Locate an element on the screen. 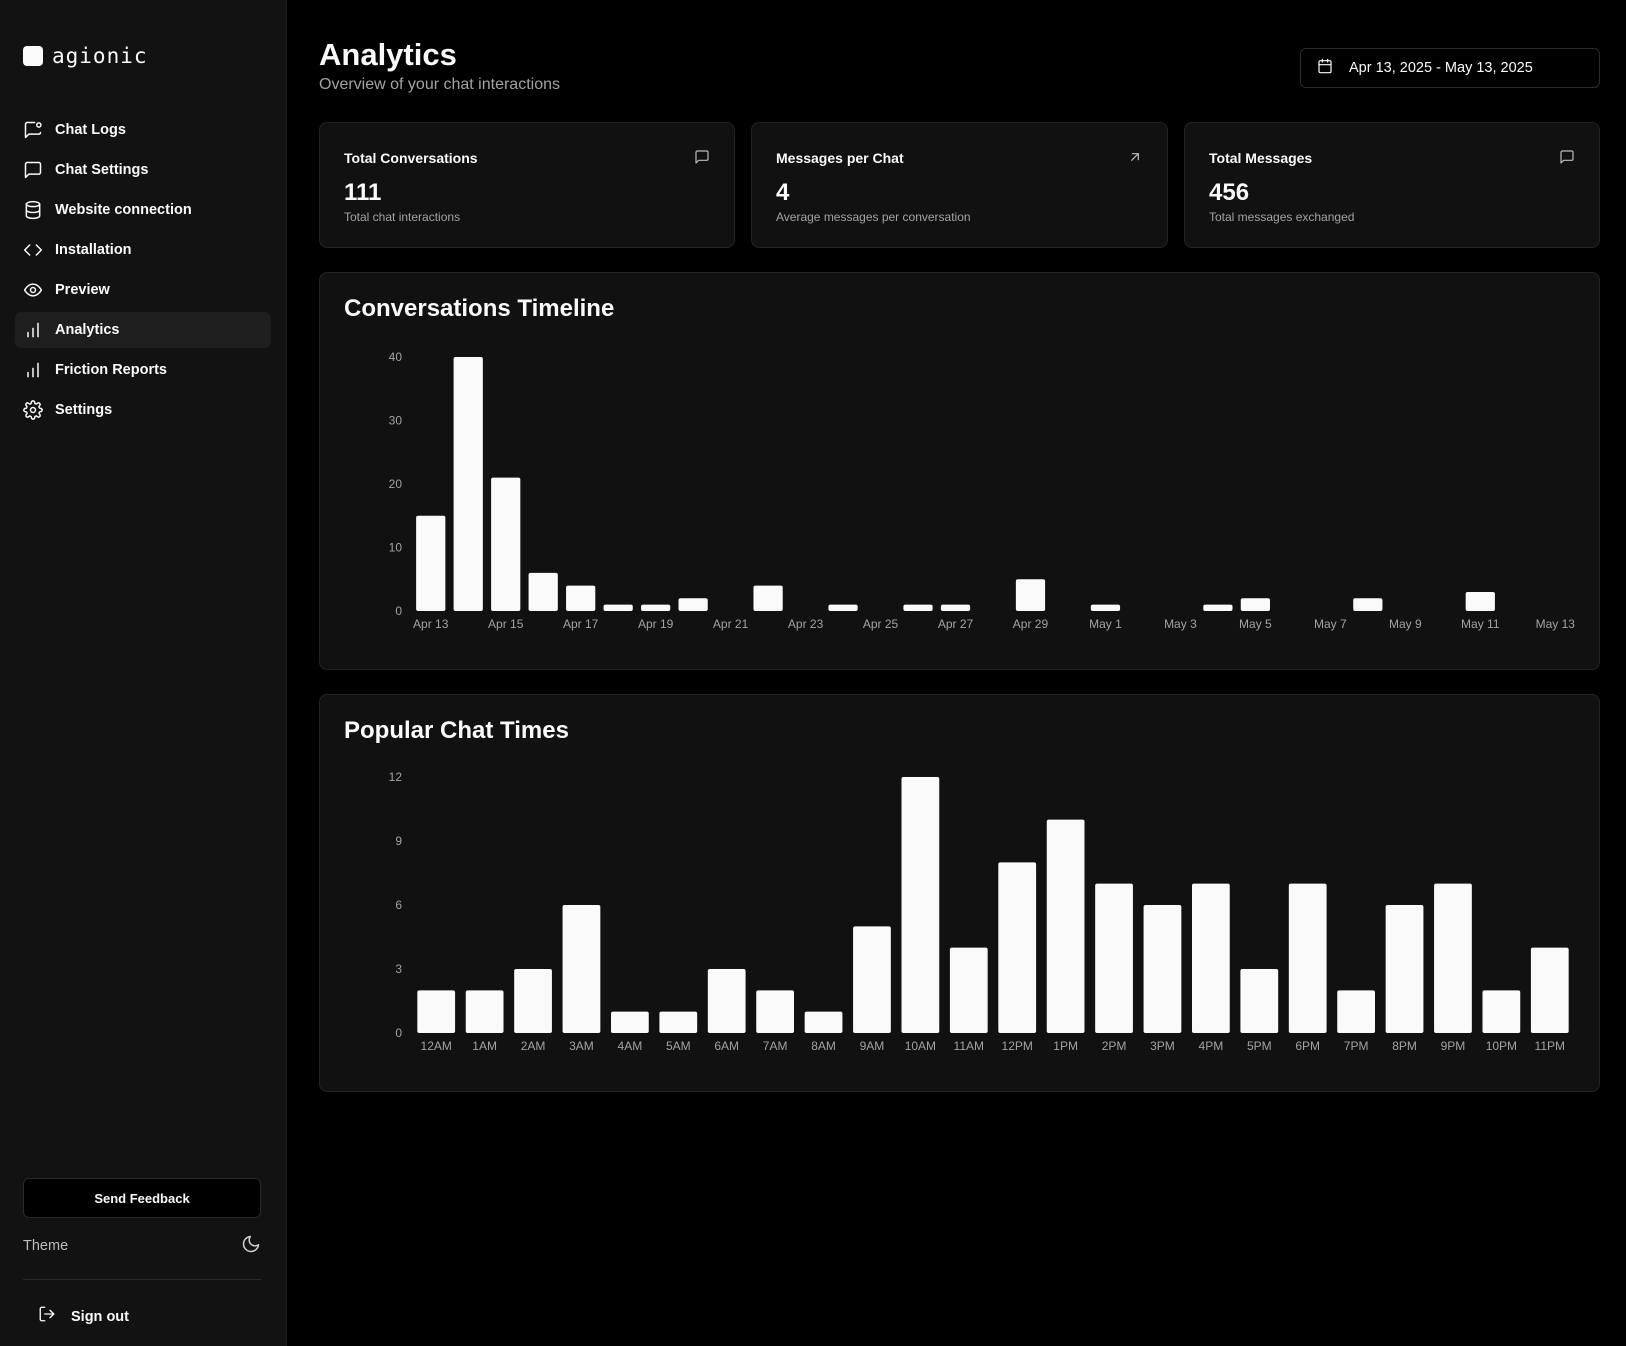 The height and width of the screenshot is (1346, 1626). sidebar-item-label: Chat Settings is located at coordinates (102, 170).